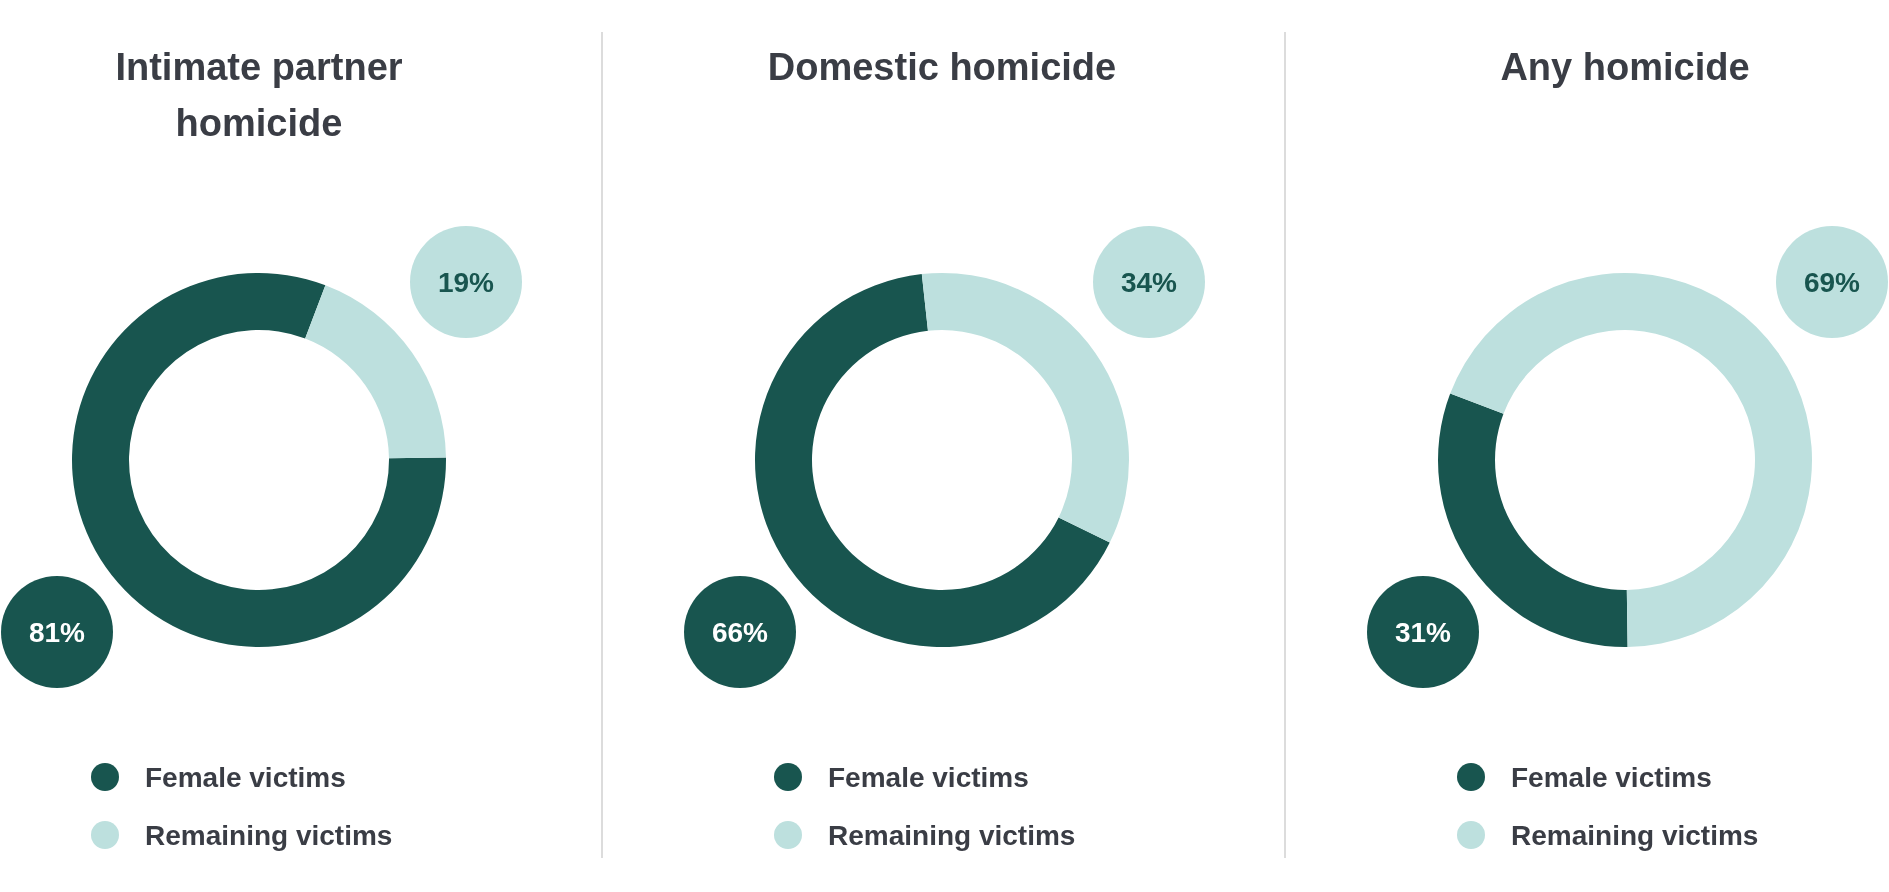  What do you see at coordinates (740, 632) in the screenshot?
I see `data-label: 66%` at bounding box center [740, 632].